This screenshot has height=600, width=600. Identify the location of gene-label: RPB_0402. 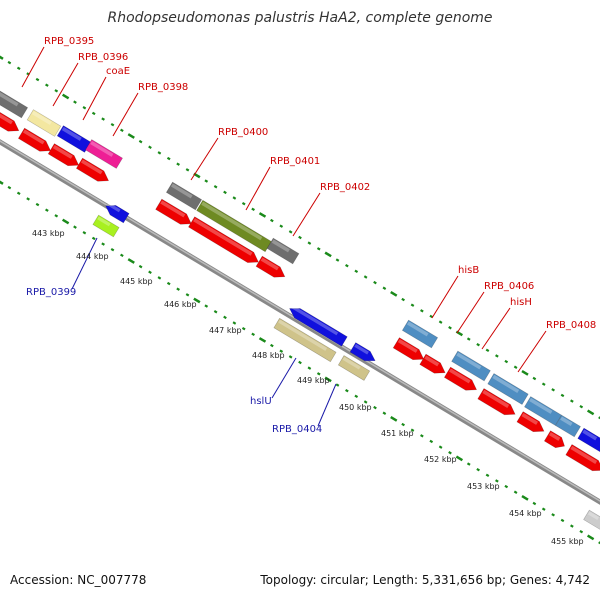
(345, 187).